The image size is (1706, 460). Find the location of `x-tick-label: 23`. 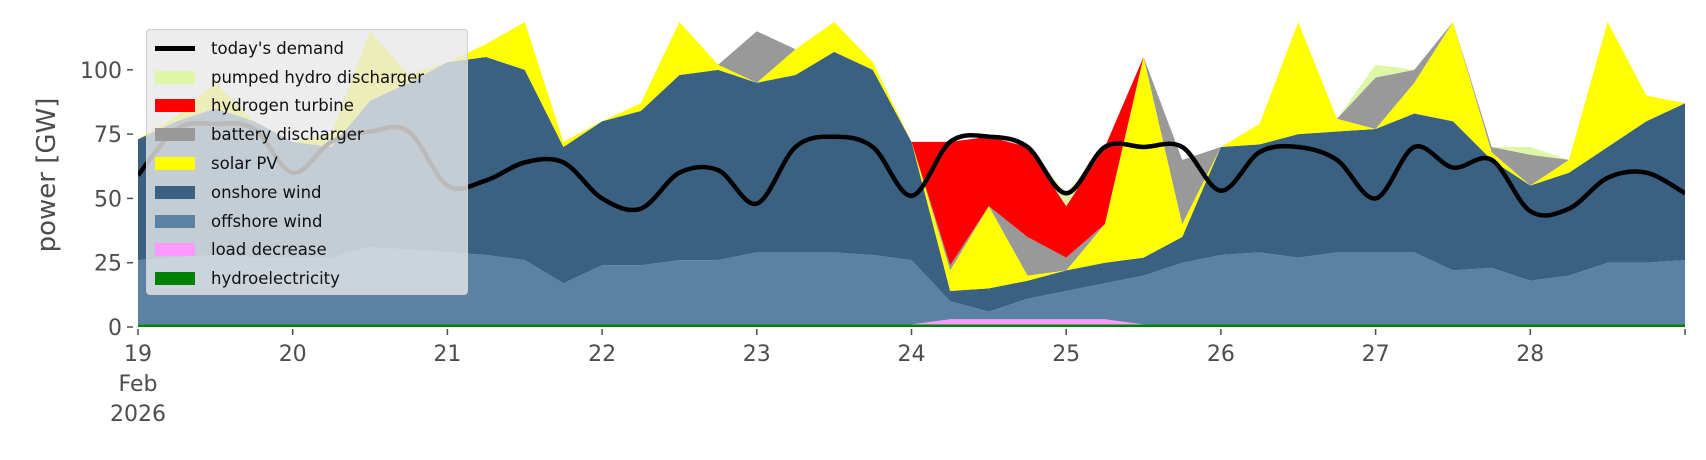

x-tick-label: 23 is located at coordinates (757, 354).